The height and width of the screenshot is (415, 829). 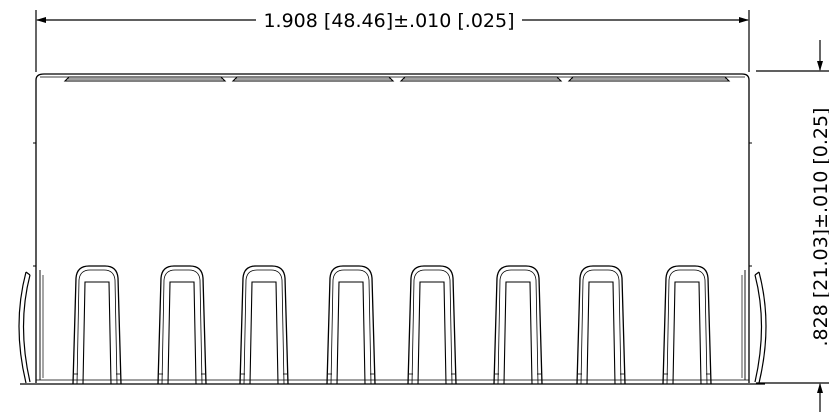 I want to click on top-edge, so click(x=392, y=77).